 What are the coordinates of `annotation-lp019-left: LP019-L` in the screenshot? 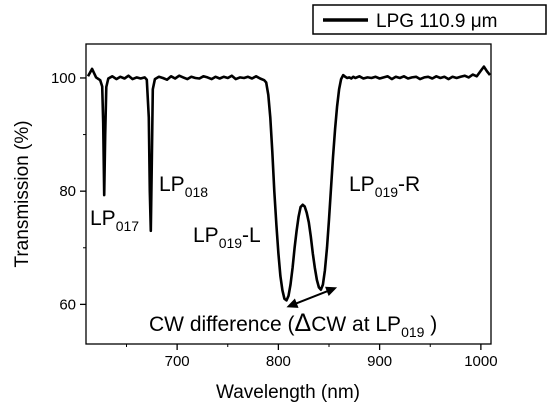 It's located at (227, 237).